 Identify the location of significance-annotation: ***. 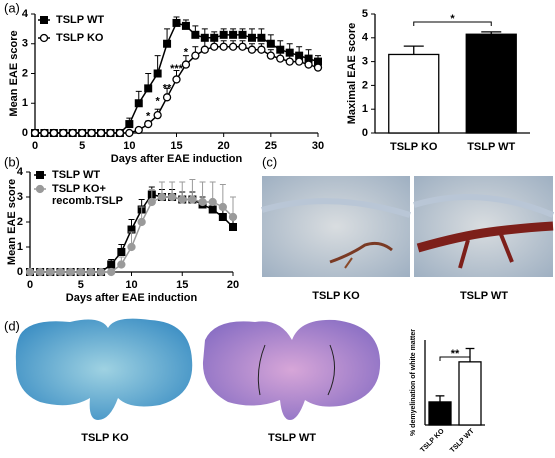
(177, 69).